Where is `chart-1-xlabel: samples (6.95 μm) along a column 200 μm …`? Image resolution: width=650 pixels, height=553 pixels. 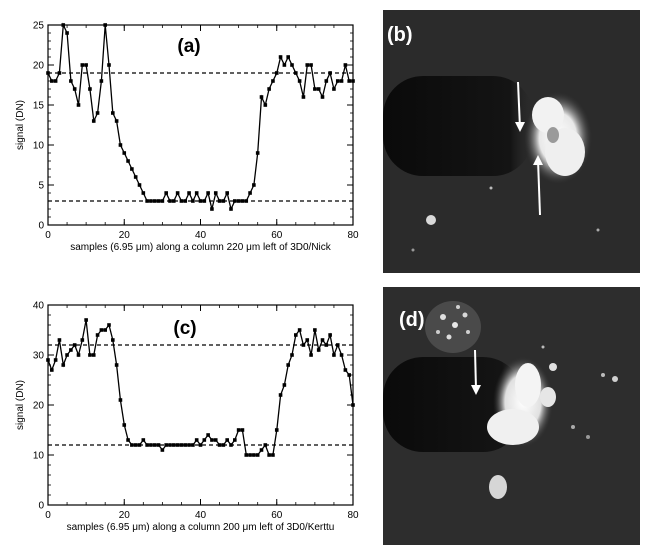
chart-1-xlabel: samples (6.95 μm) along a column 200 μm … is located at coordinates (201, 527).